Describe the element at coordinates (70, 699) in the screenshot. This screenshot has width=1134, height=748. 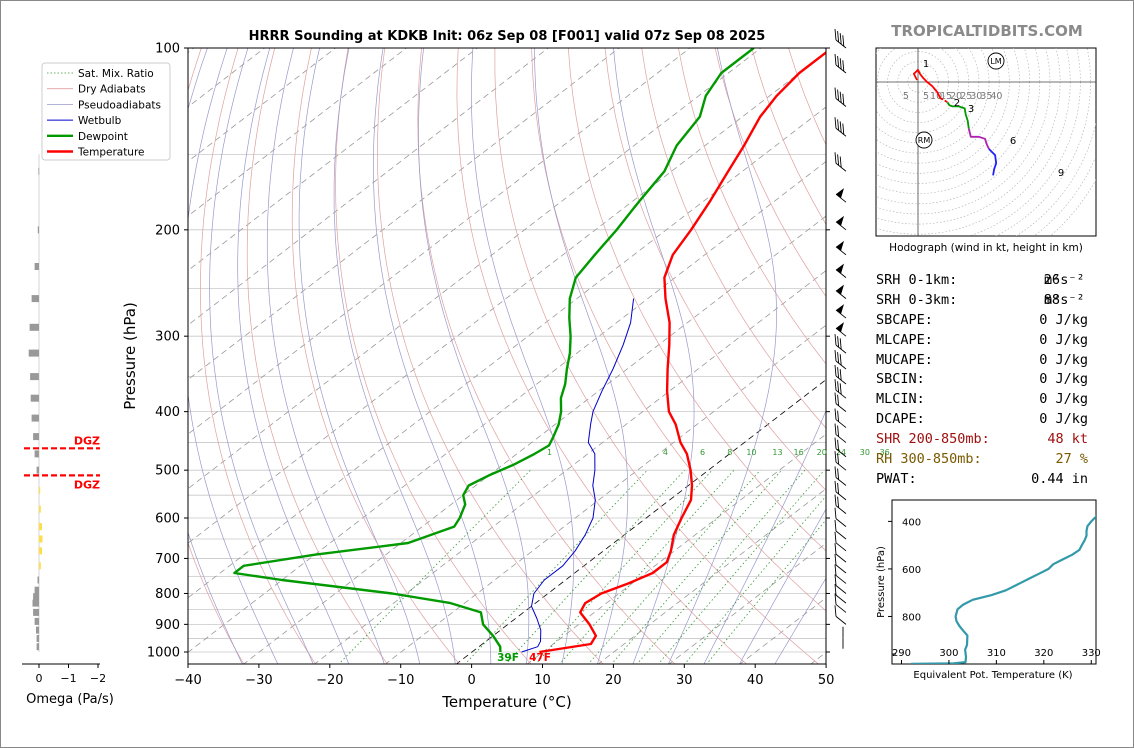
I see `omega-x-label: Omega (Pa/s)` at that location.